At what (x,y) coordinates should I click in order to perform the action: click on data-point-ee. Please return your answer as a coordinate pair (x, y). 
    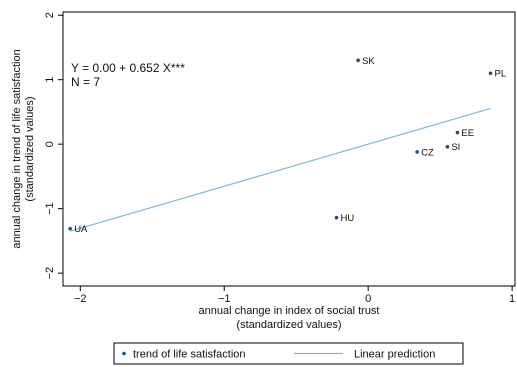
    Looking at the image, I should click on (457, 132).